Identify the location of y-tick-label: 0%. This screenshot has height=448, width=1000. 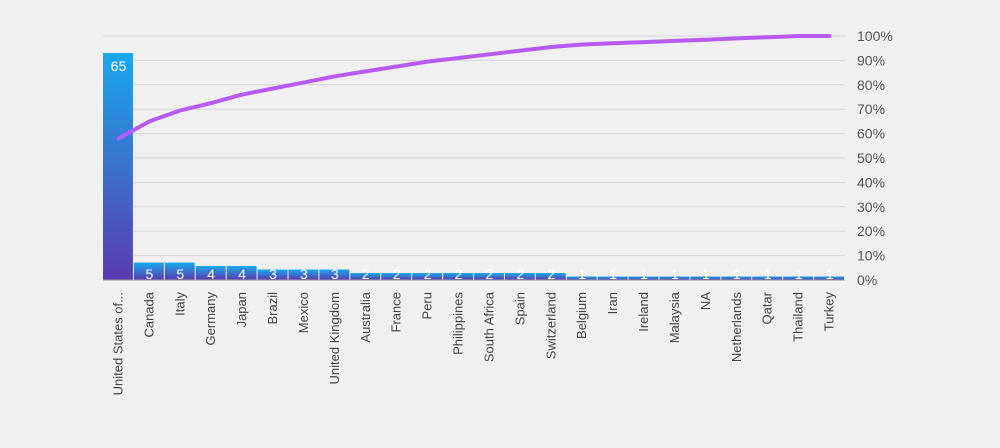
(867, 280).